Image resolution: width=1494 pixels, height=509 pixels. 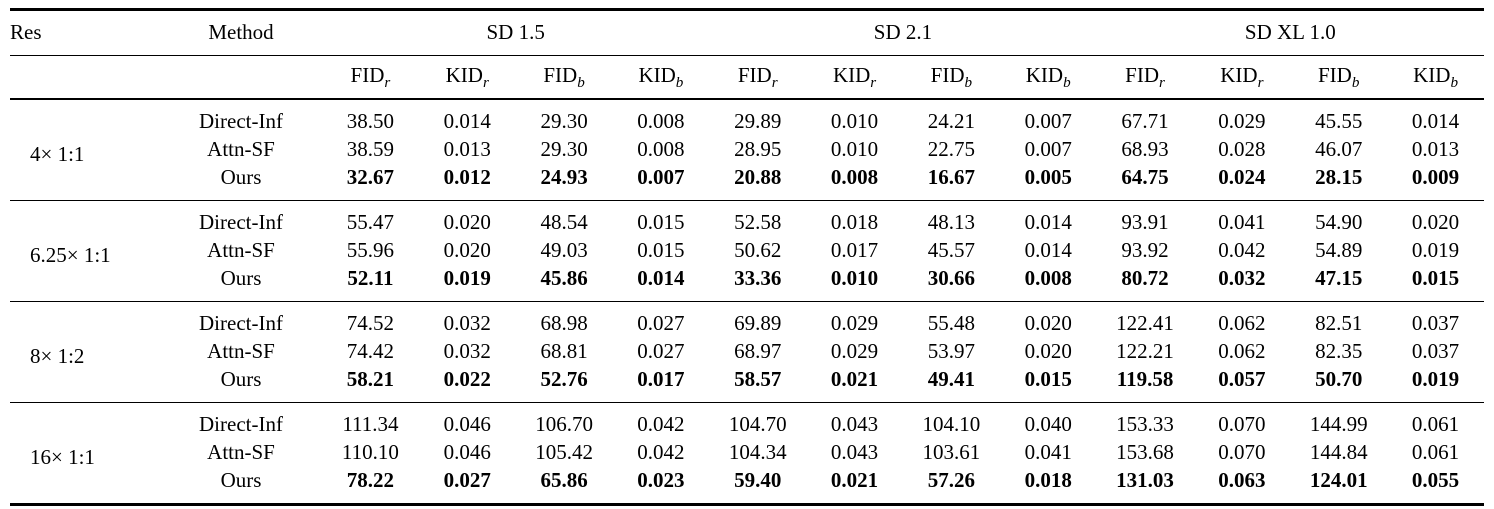 I want to click on metric-value-cell: 54.90, so click(x=1339, y=218).